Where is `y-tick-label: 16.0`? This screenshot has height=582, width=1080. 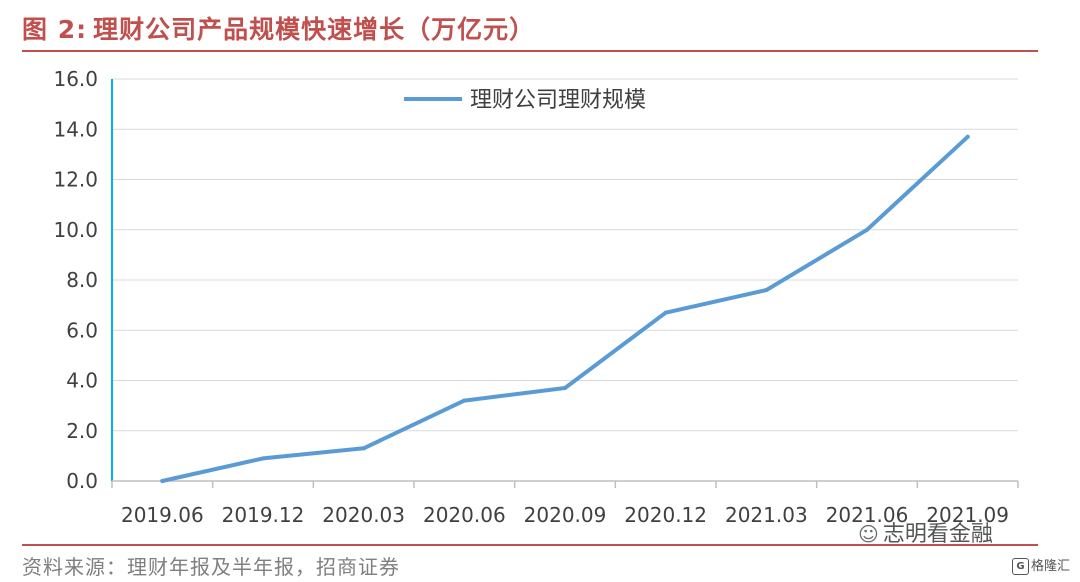 y-tick-label: 16.0 is located at coordinates (75, 79).